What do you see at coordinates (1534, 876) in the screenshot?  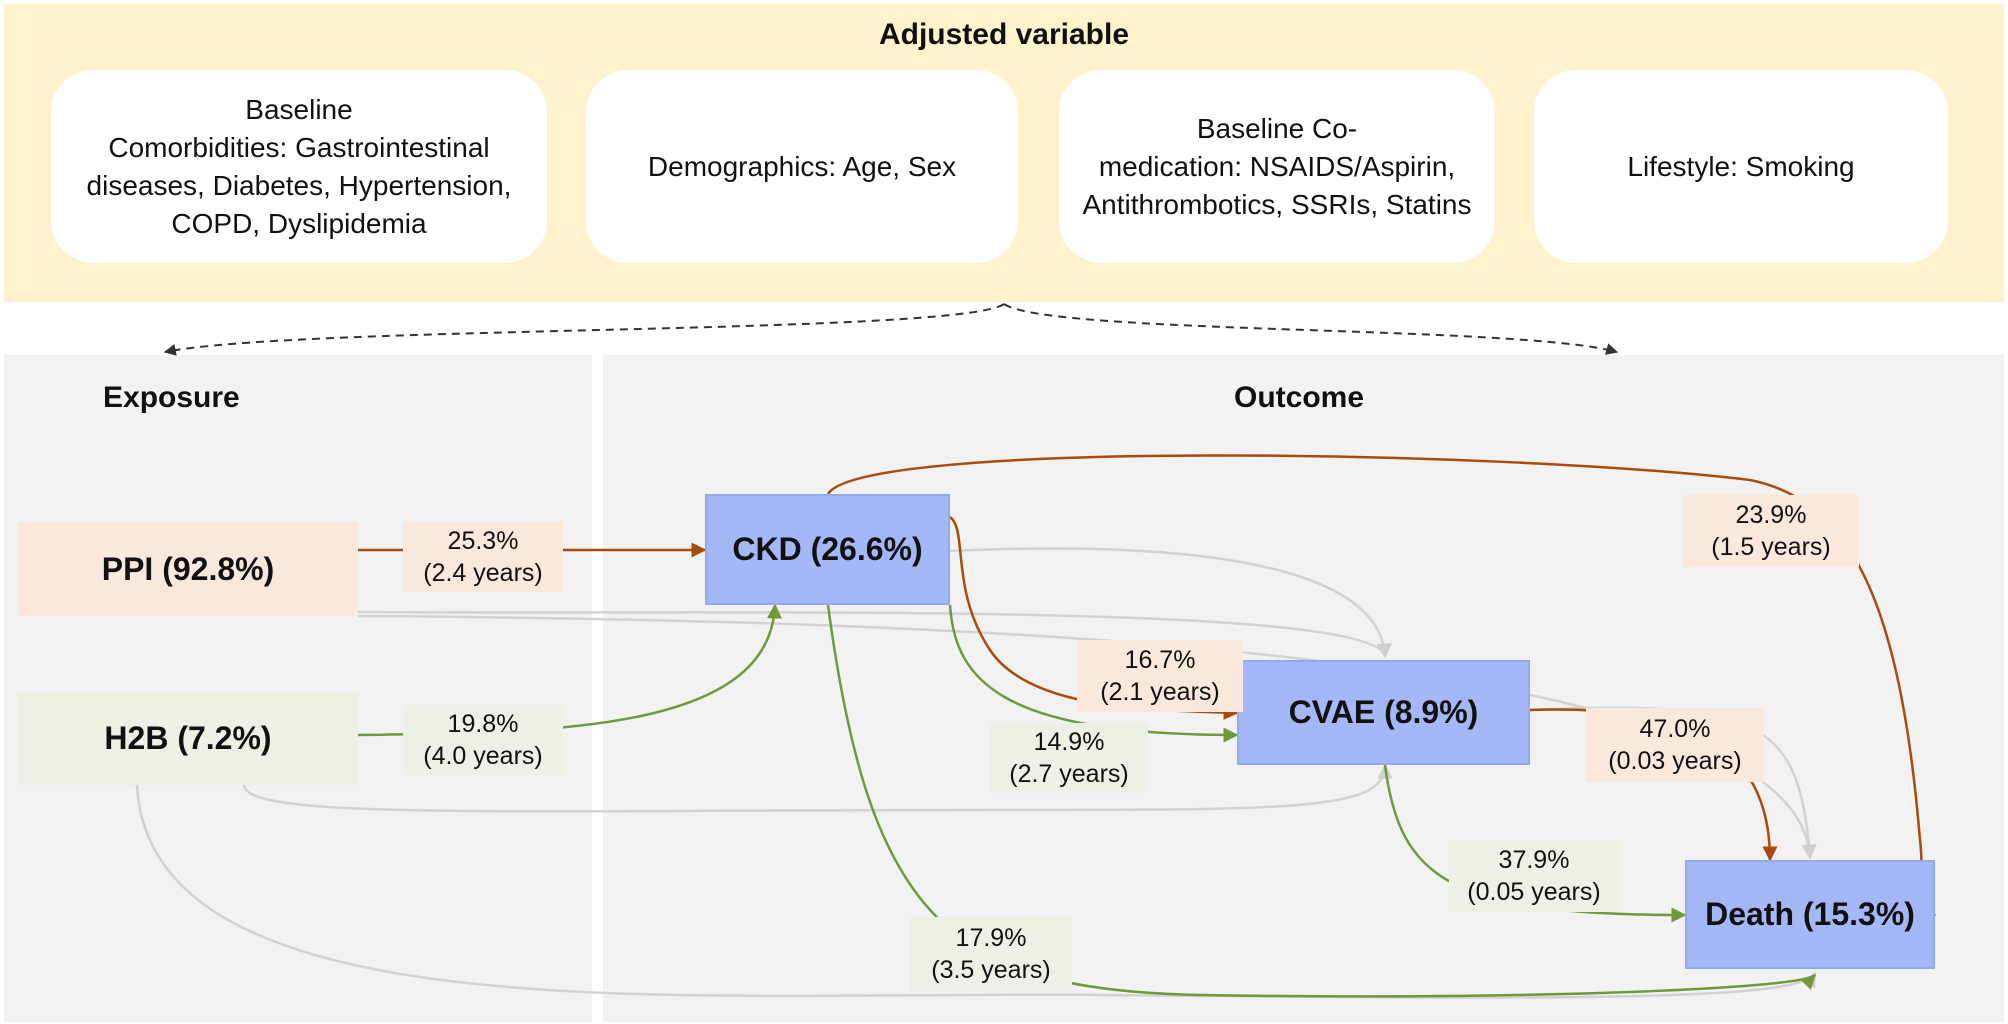 I see `edge-label-cvae-death-h2b: 37.9% (0.05 years)` at bounding box center [1534, 876].